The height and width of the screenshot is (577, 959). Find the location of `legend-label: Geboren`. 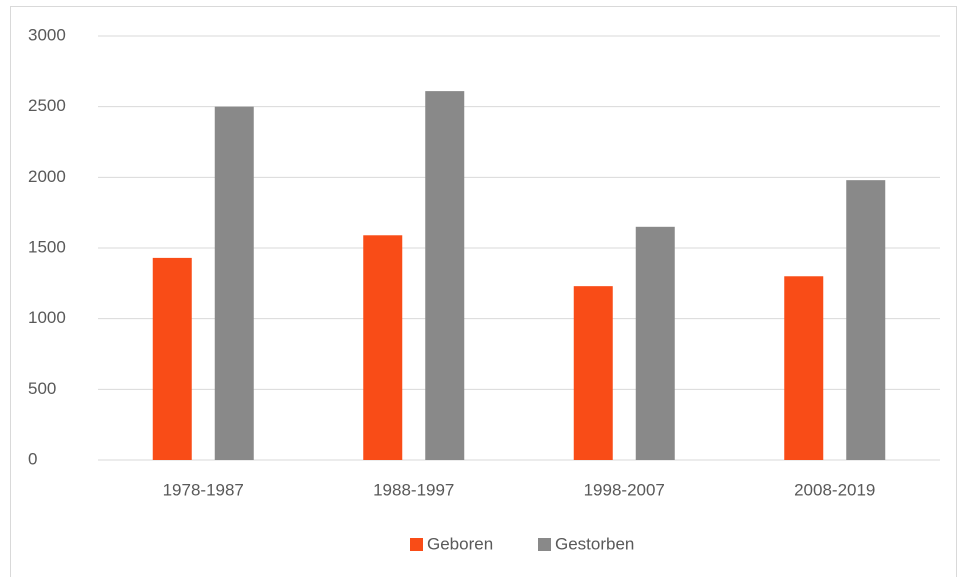

legend-label: Geboren is located at coordinates (460, 543).